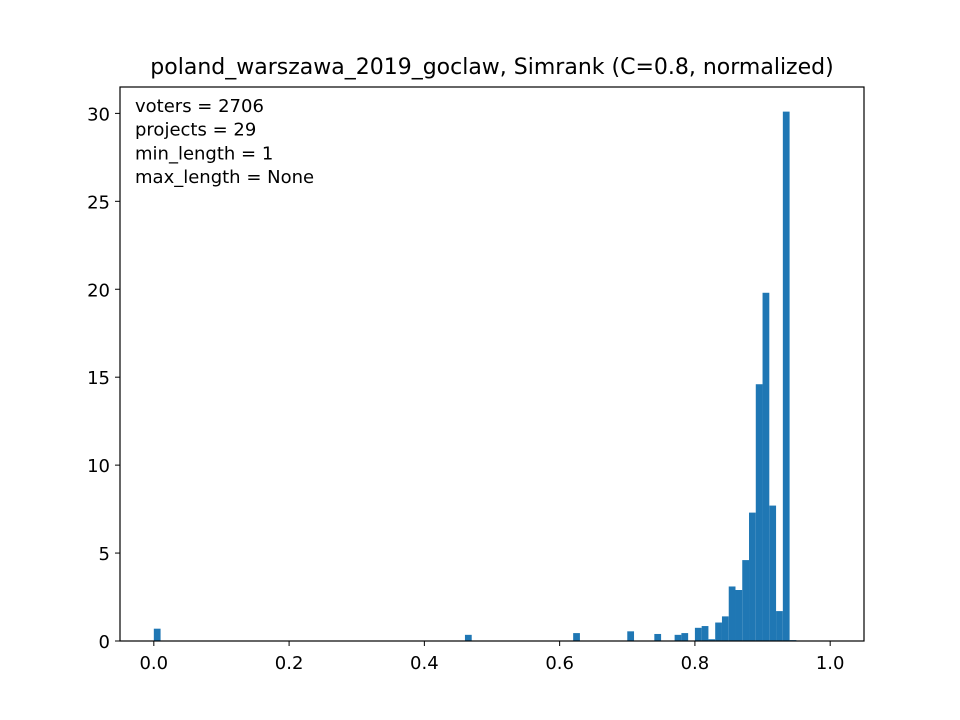 The width and height of the screenshot is (960, 720). I want to click on y-tick-label: 0, so click(104, 642).